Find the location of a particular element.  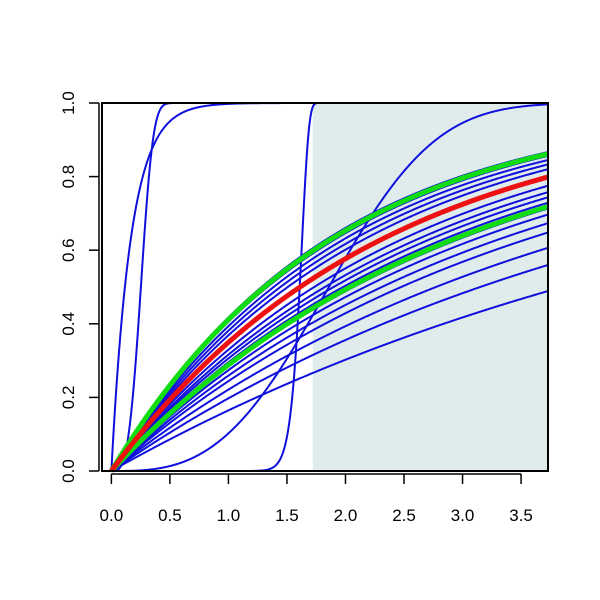

x-tick-label: 0.5 is located at coordinates (170, 515).